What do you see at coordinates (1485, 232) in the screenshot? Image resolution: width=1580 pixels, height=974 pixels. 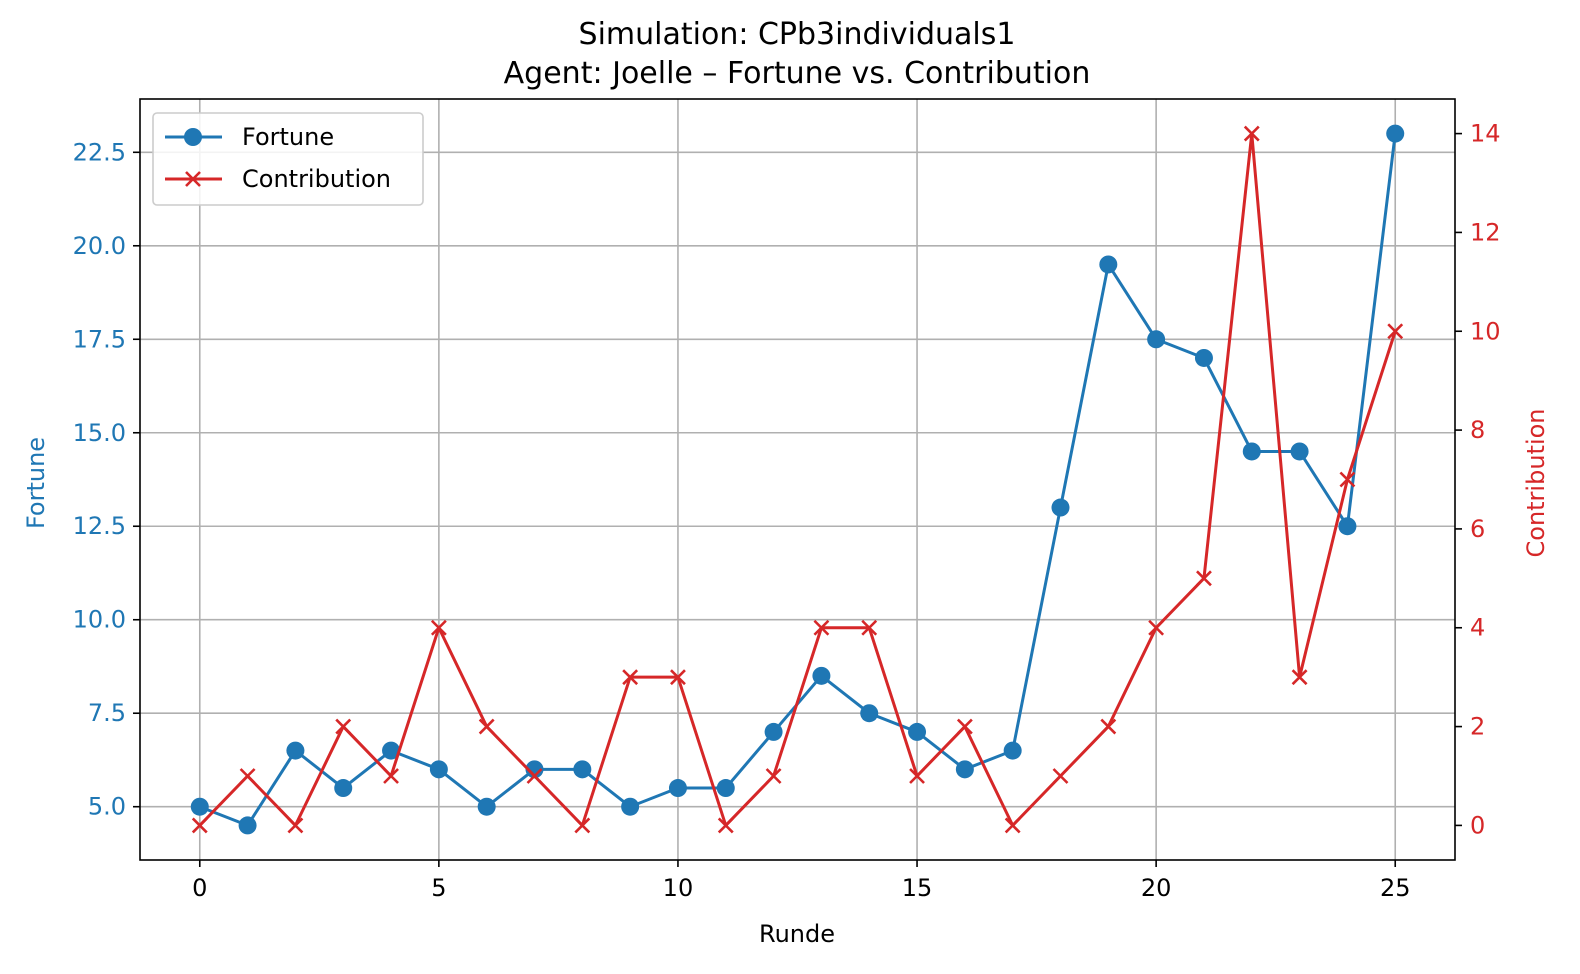 I see `y-right-tick-label: 12` at bounding box center [1485, 232].